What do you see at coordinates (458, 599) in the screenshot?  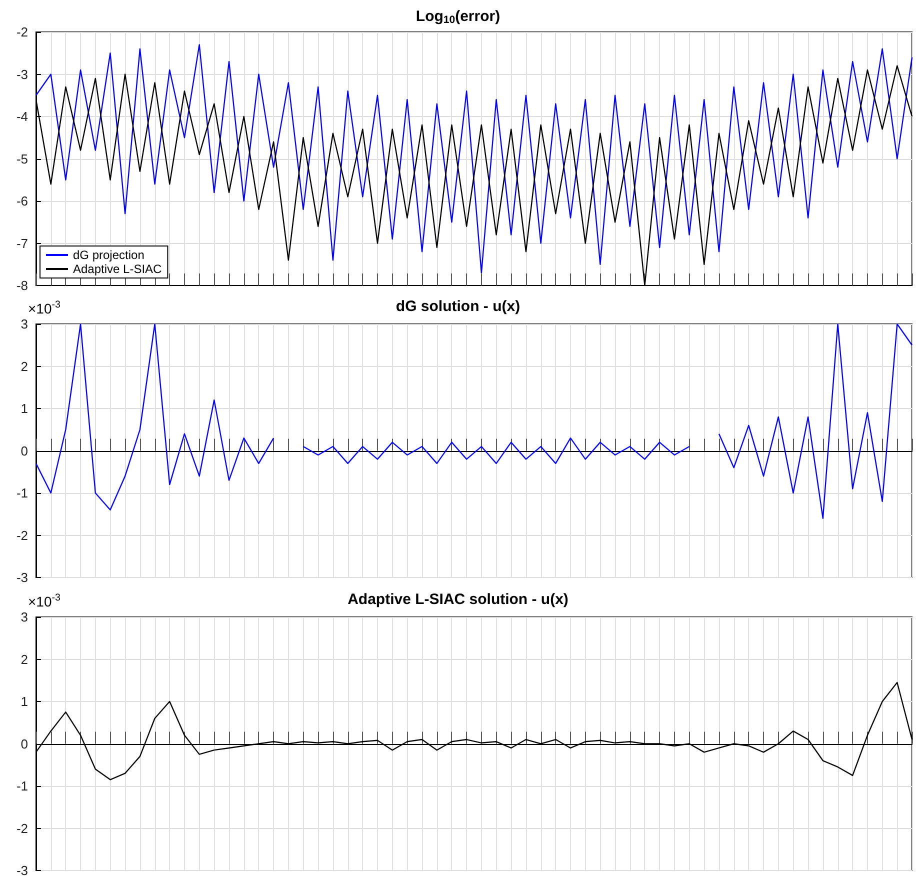 I see `chart-title: Adaptive L-SIAC solution - u(x)` at bounding box center [458, 599].